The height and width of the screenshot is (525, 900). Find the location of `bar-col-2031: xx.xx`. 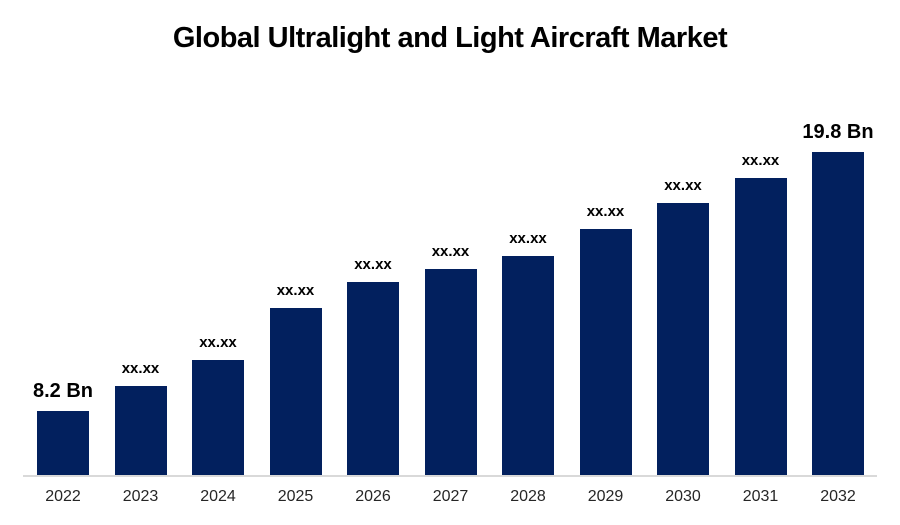

bar-col-2031: xx.xx is located at coordinates (761, 313).